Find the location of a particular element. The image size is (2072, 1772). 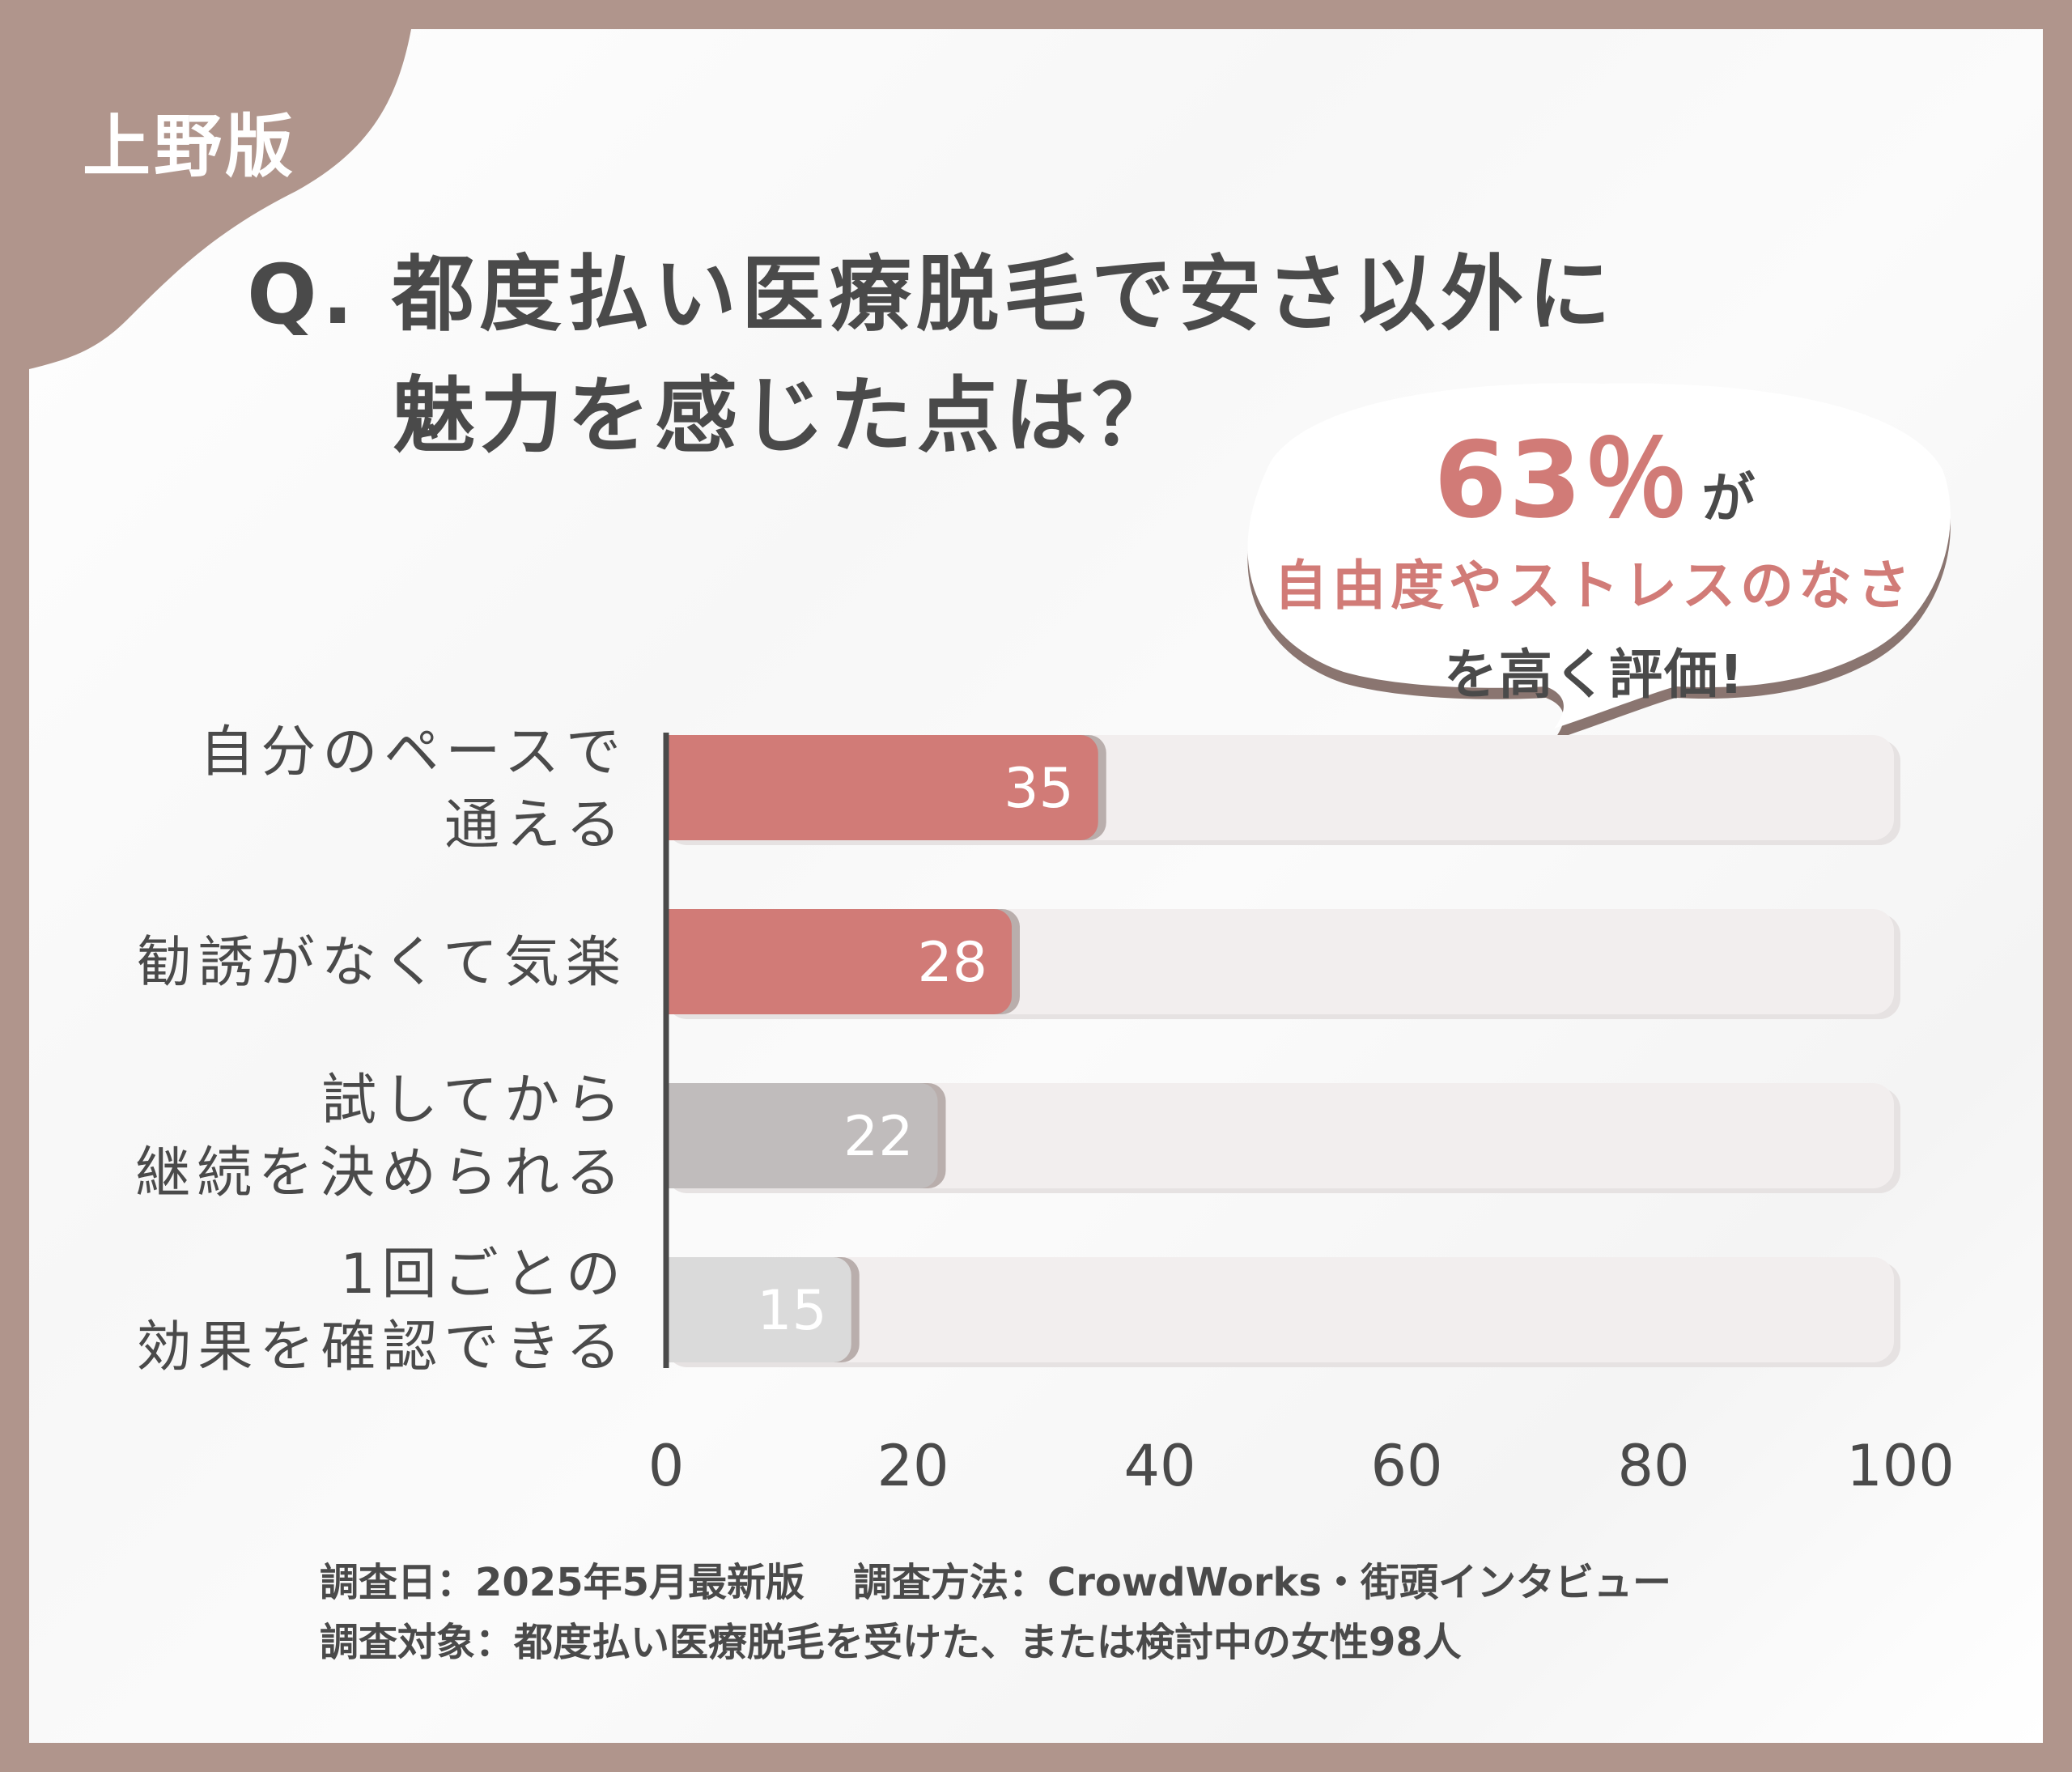

survey-target: 調査対象：都度払い医療脱毛を受けた、または検討中の女性98人 is located at coordinates (891, 1643).